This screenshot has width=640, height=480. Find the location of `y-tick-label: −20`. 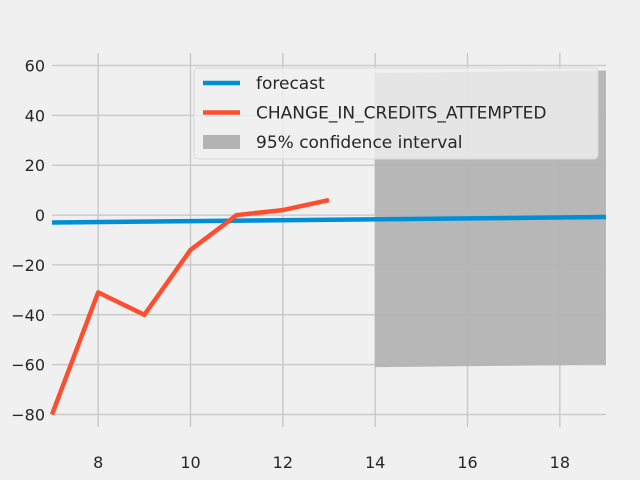

y-tick-label: −20 is located at coordinates (28, 265).